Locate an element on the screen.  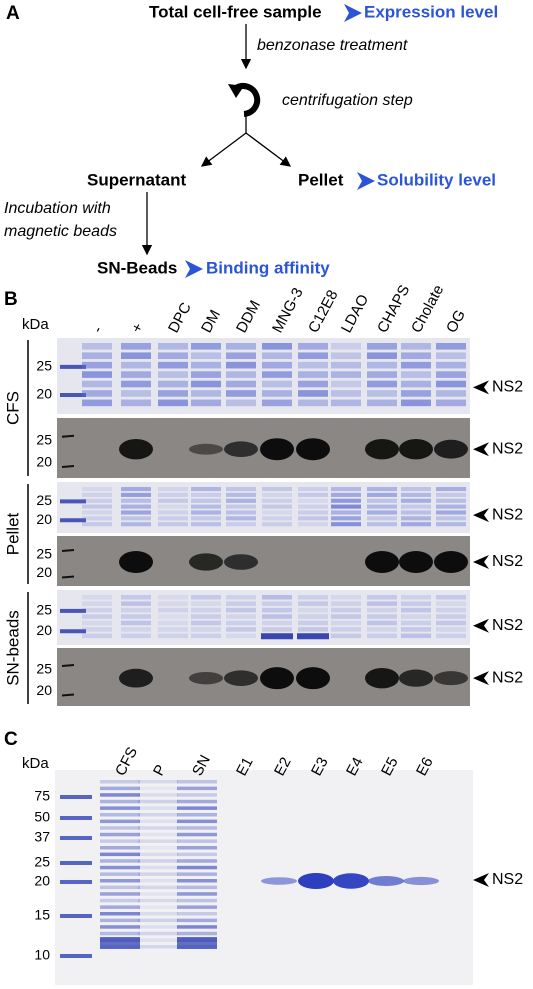
group-label: SN-beads is located at coordinates (12, 648).